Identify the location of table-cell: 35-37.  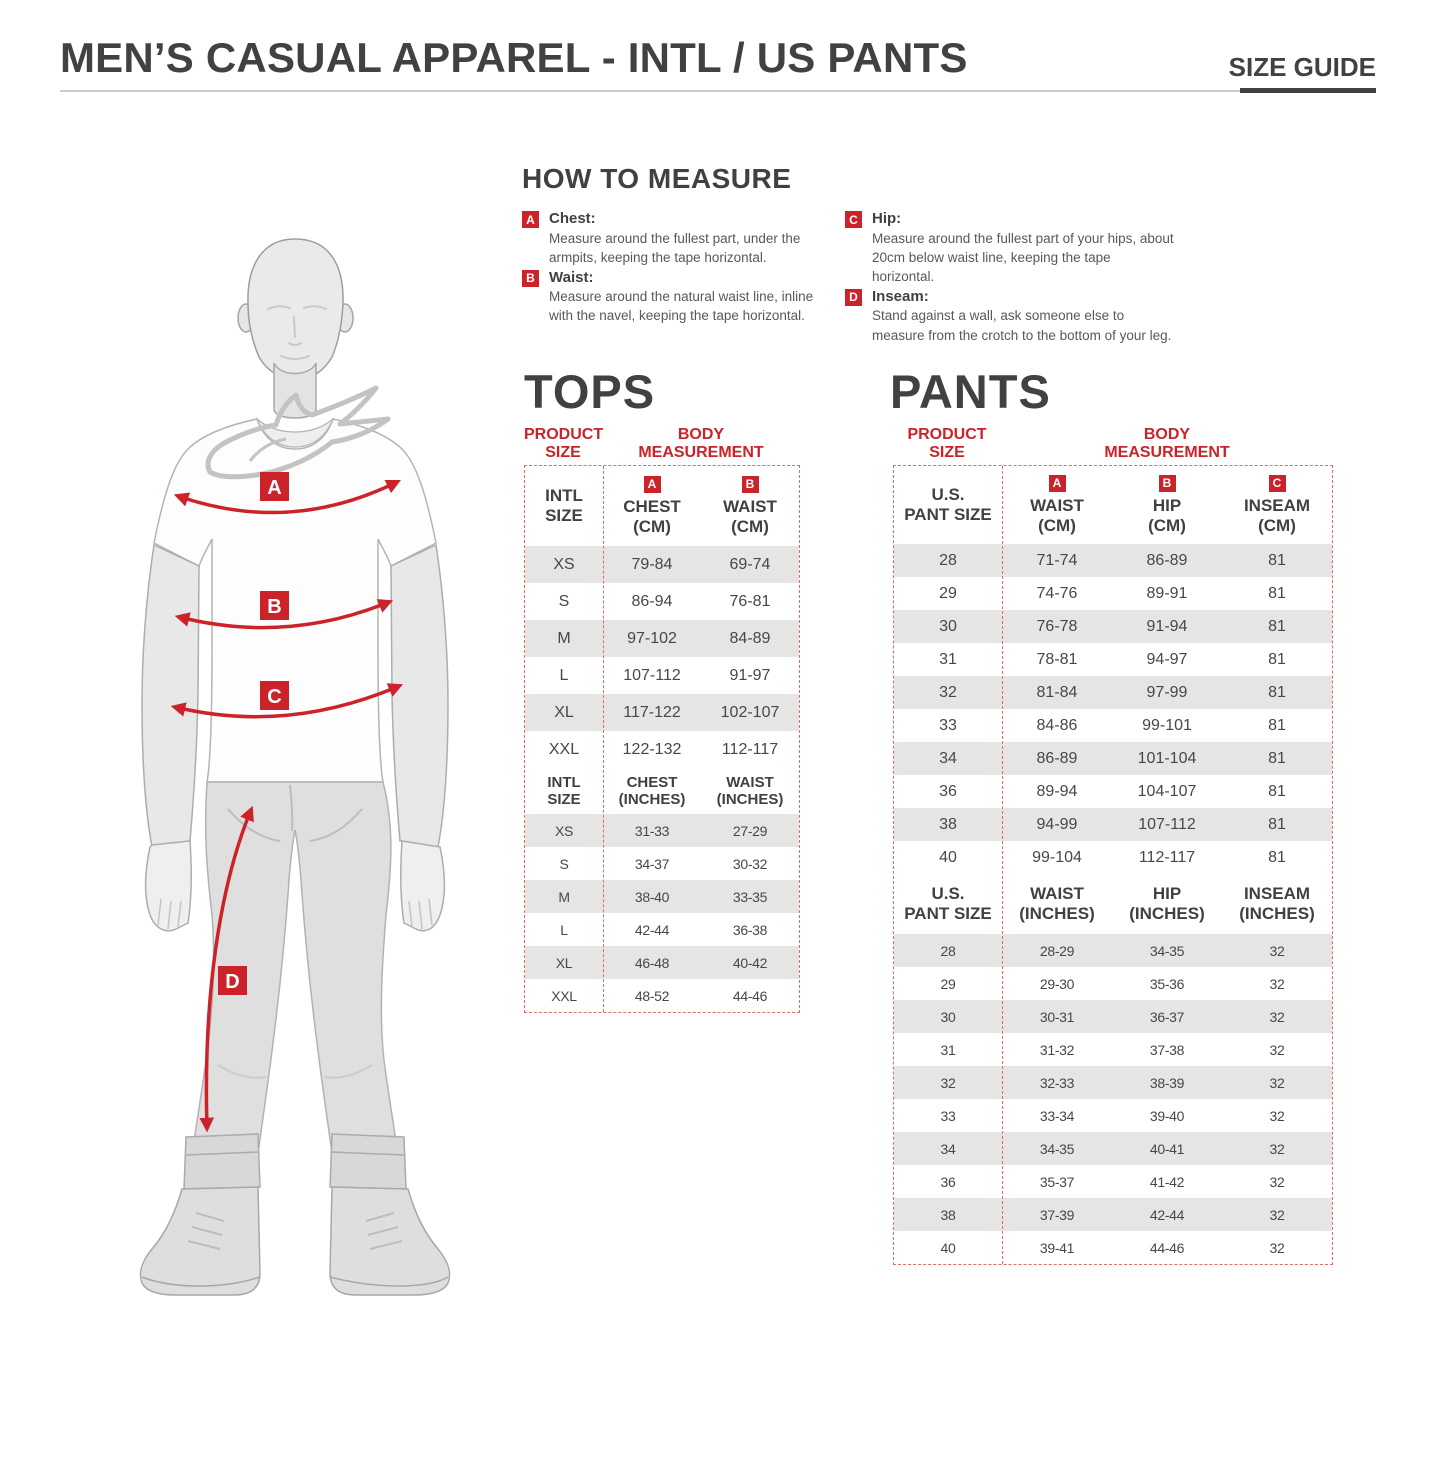
(1057, 1181).